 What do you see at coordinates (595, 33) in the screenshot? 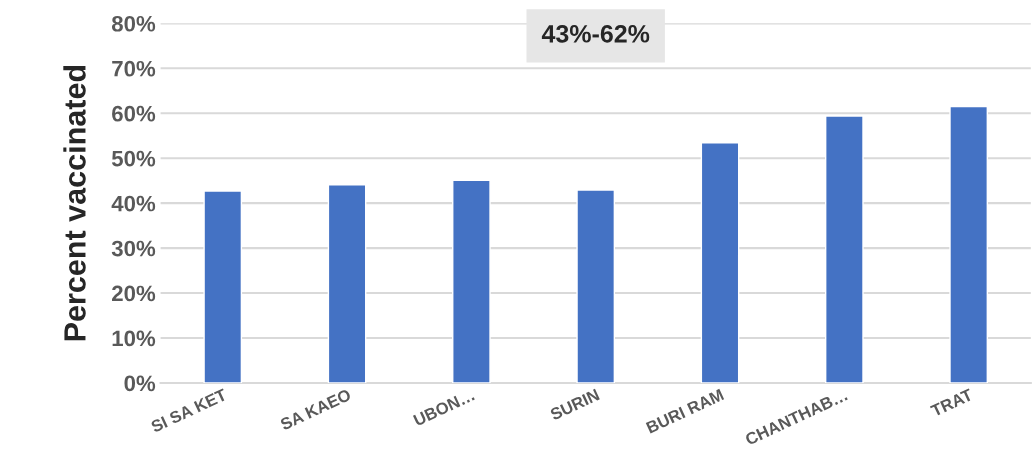
I see `annotation: 43%-62%` at bounding box center [595, 33].